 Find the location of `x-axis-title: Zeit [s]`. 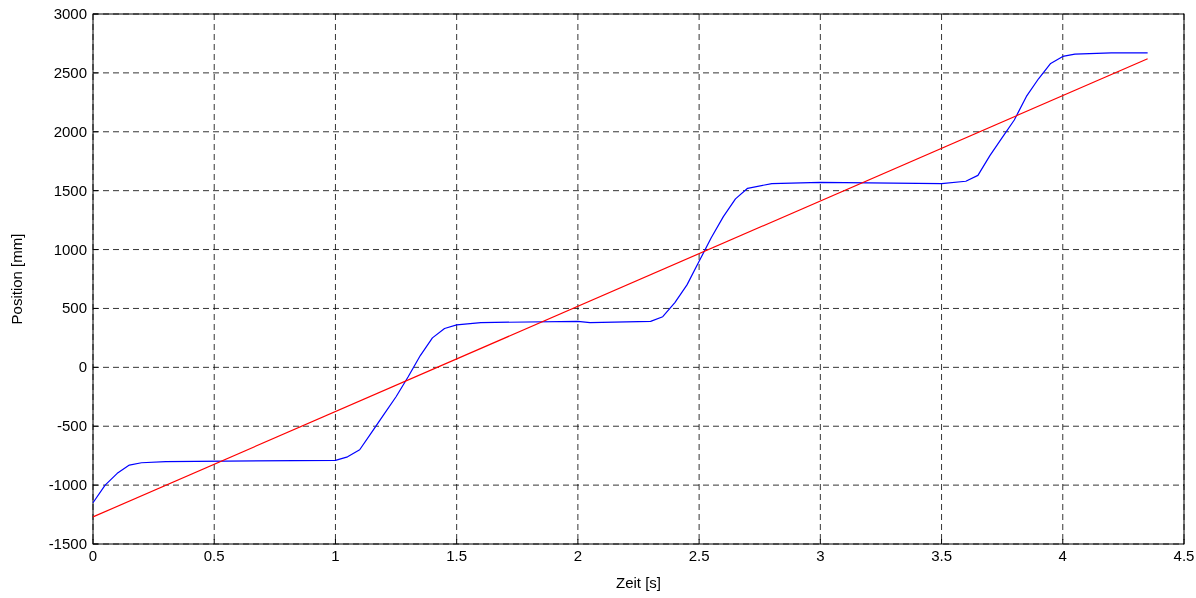

x-axis-title: Zeit [s] is located at coordinates (638, 582).